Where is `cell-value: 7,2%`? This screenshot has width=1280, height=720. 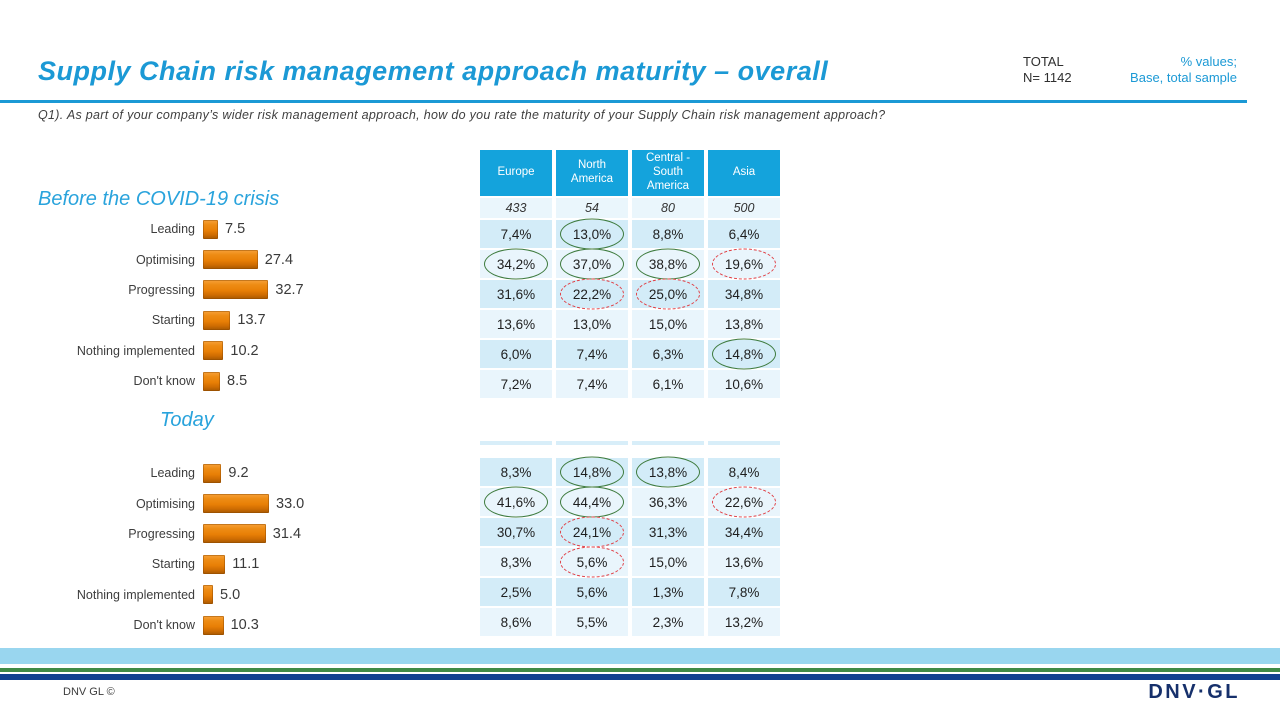
cell-value: 7,2% is located at coordinates (516, 384).